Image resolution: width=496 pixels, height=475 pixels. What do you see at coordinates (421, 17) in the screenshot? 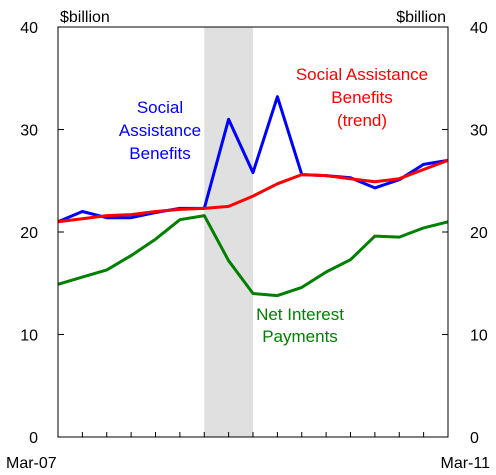
I see `y-unit-right: $billion` at bounding box center [421, 17].